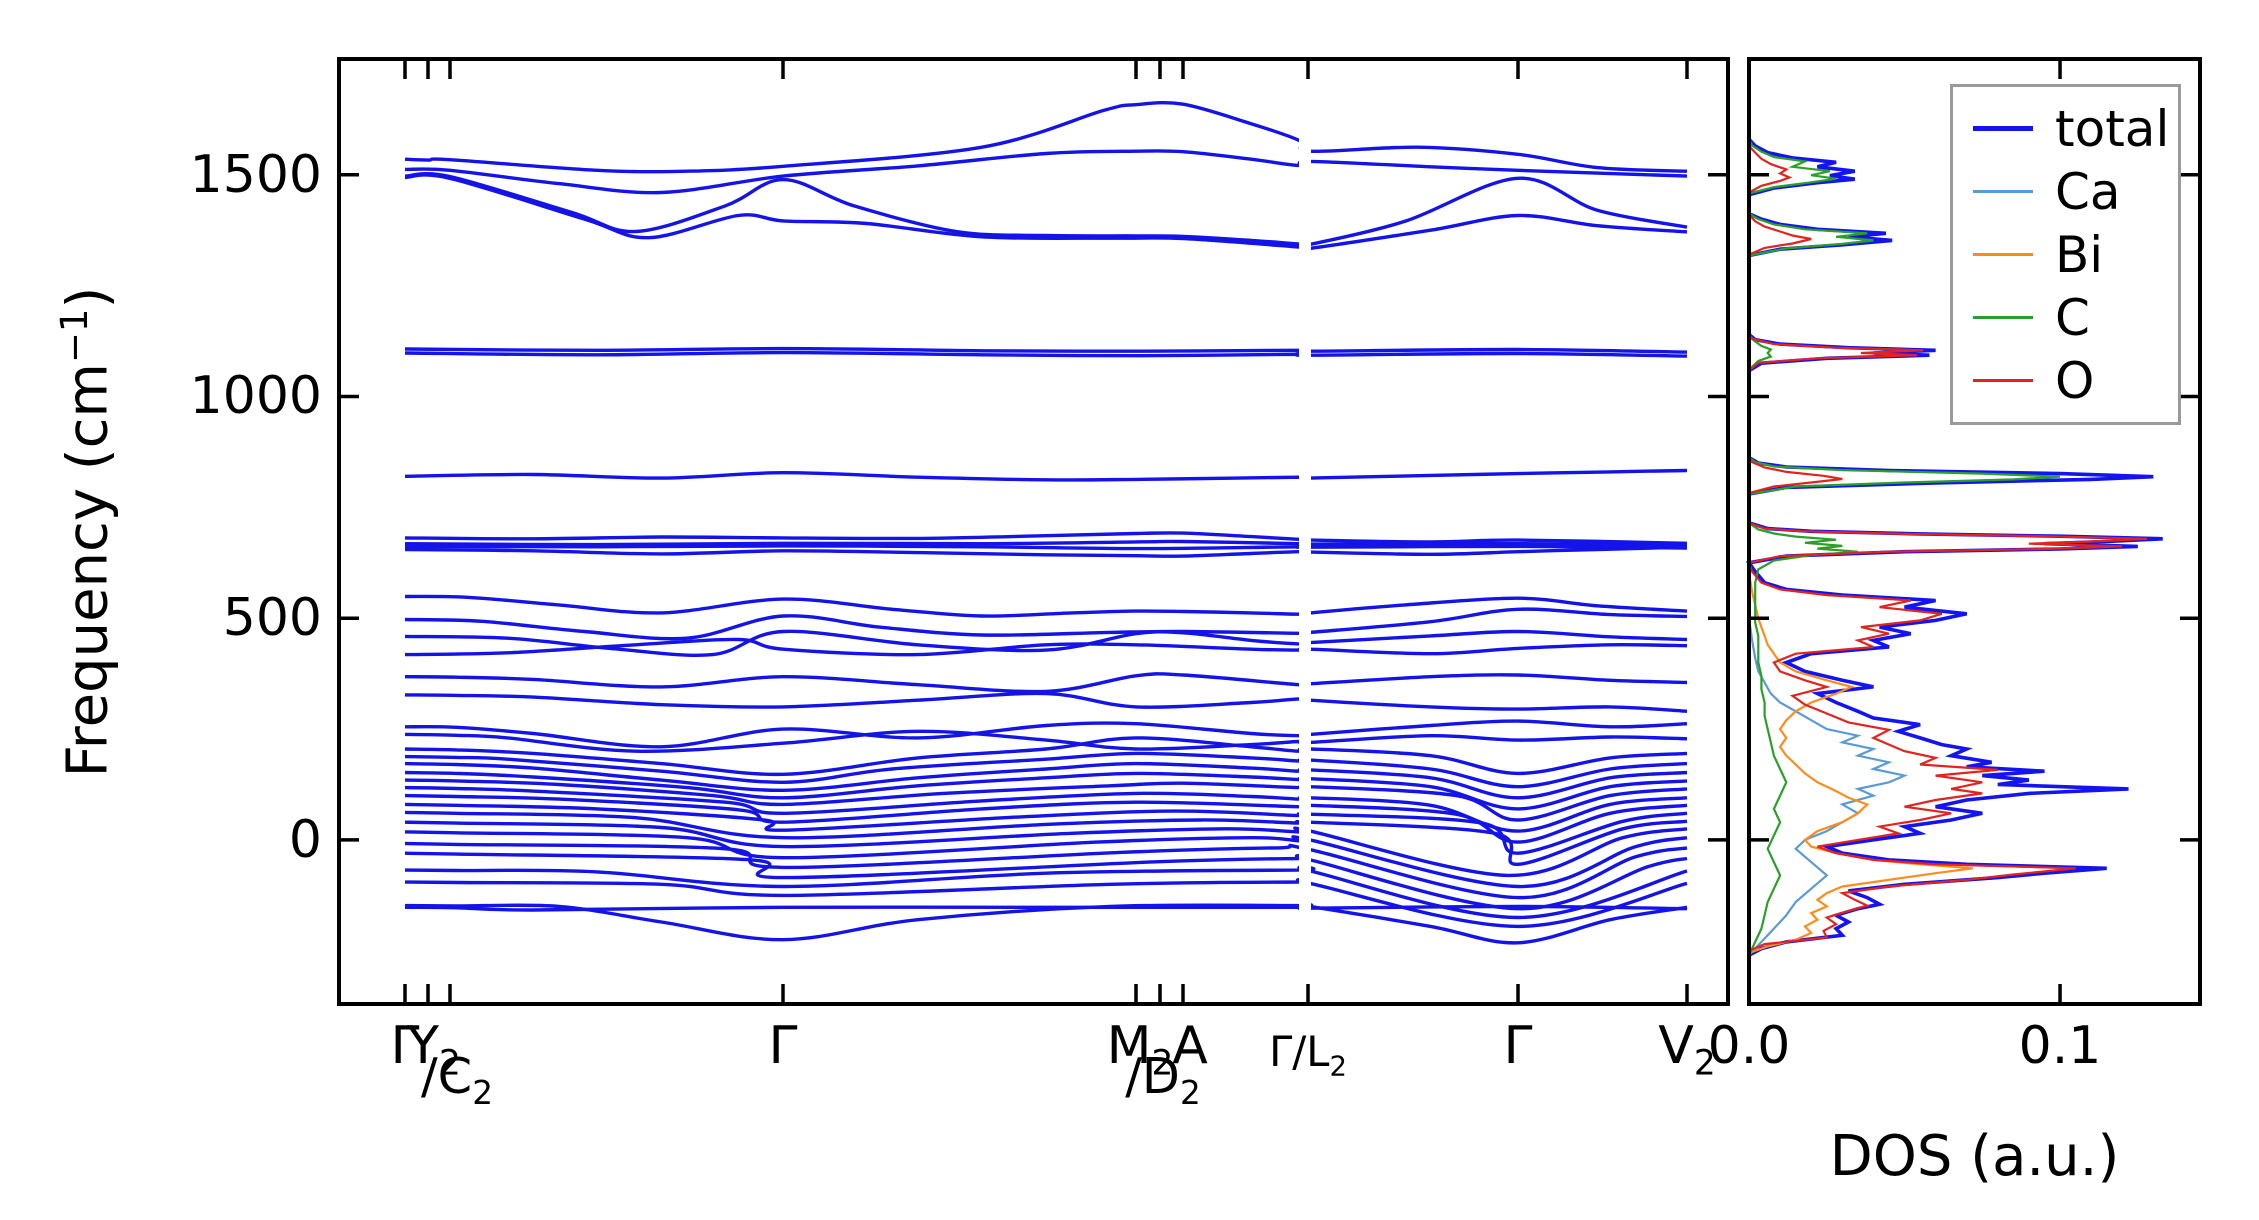  Describe the element at coordinates (1140, 1050) in the screenshot. I see `kpoint-label-4: M2` at that location.